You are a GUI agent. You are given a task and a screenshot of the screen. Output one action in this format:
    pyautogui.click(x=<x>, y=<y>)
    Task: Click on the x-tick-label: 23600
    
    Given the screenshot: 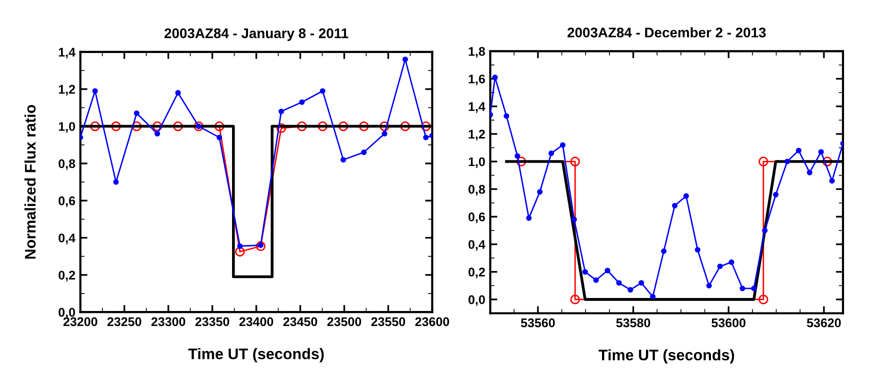 What is the action you would take?
    pyautogui.click(x=432, y=321)
    